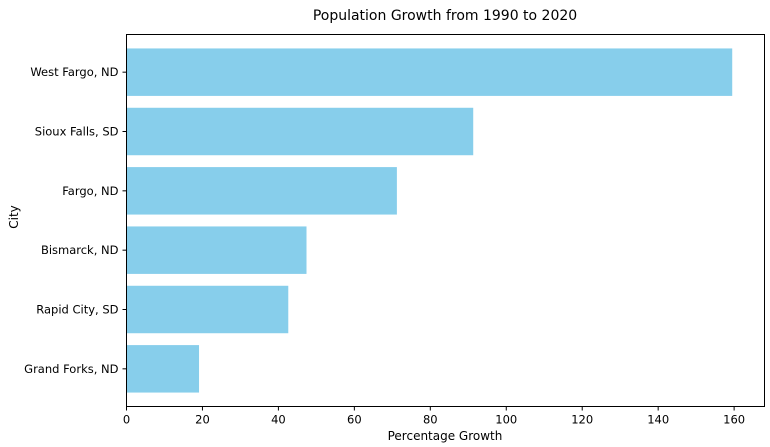 This screenshot has height=447, width=770. Describe the element at coordinates (207, 309) in the screenshot. I see `bar-rapid-city-sd` at that location.